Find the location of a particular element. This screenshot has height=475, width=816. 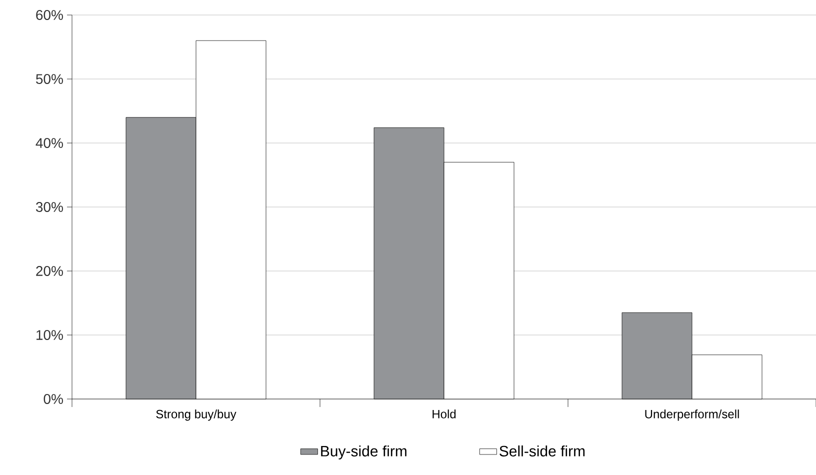

x-tick-label: Strong buy/buy is located at coordinates (196, 415).